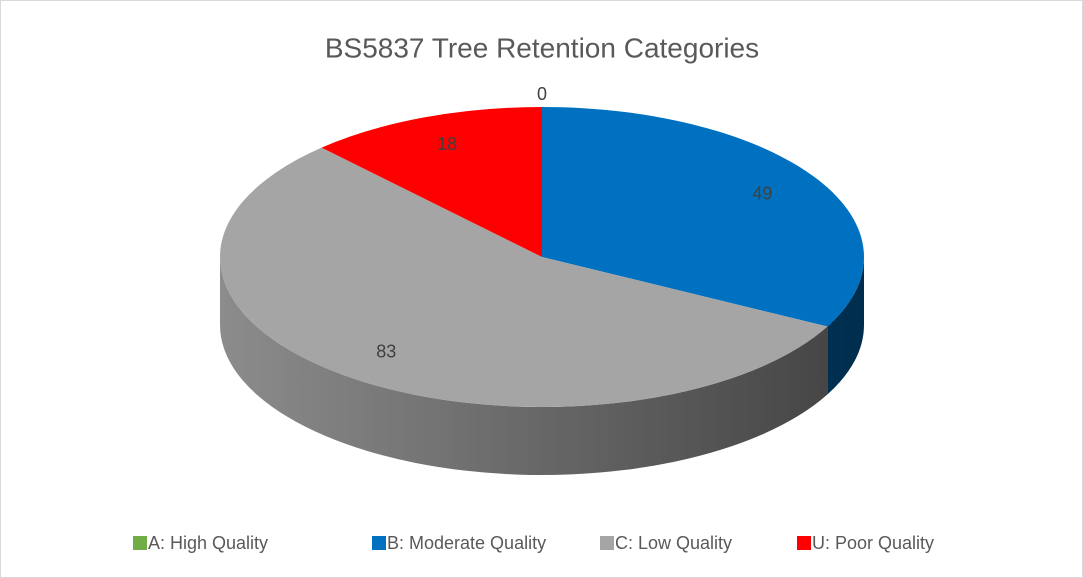 Image resolution: width=1083 pixels, height=578 pixels. What do you see at coordinates (386, 351) in the screenshot?
I see `data-label: 83` at bounding box center [386, 351].